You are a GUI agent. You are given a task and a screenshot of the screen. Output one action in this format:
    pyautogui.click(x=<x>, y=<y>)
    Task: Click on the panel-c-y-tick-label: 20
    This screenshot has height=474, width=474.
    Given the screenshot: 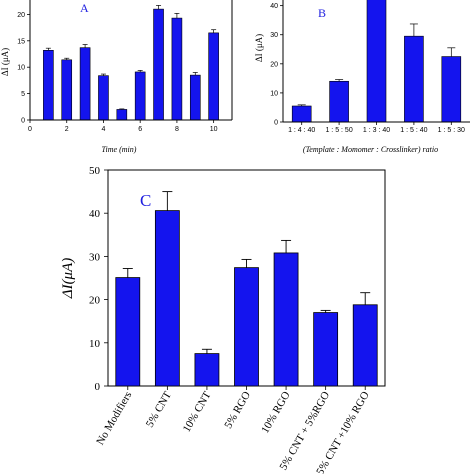 What is the action you would take?
    pyautogui.click(x=95, y=301)
    